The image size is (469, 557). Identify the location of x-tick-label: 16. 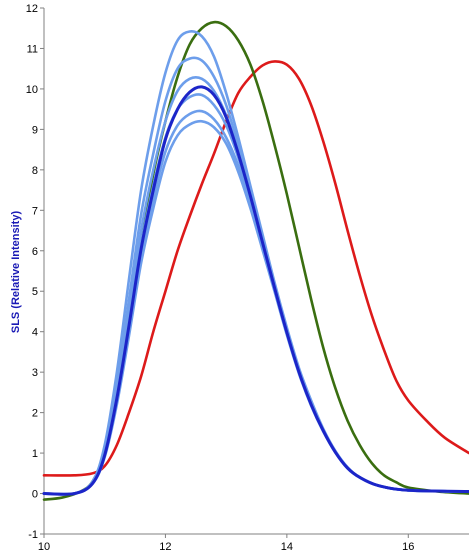
(408, 547).